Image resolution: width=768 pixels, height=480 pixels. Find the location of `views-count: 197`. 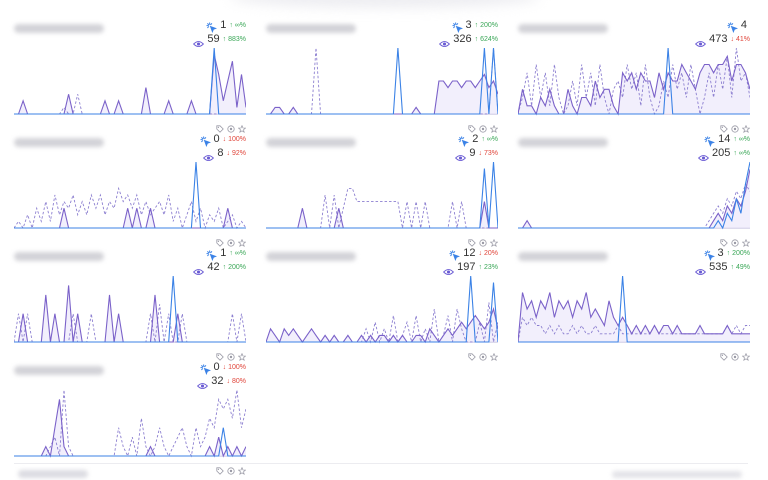

views-count: 197 is located at coordinates (466, 267).